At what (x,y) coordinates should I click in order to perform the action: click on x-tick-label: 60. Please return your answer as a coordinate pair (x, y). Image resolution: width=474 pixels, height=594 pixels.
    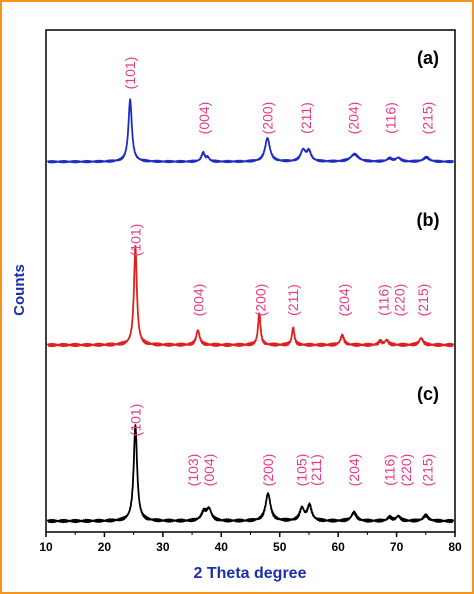
    Looking at the image, I should click on (338, 547).